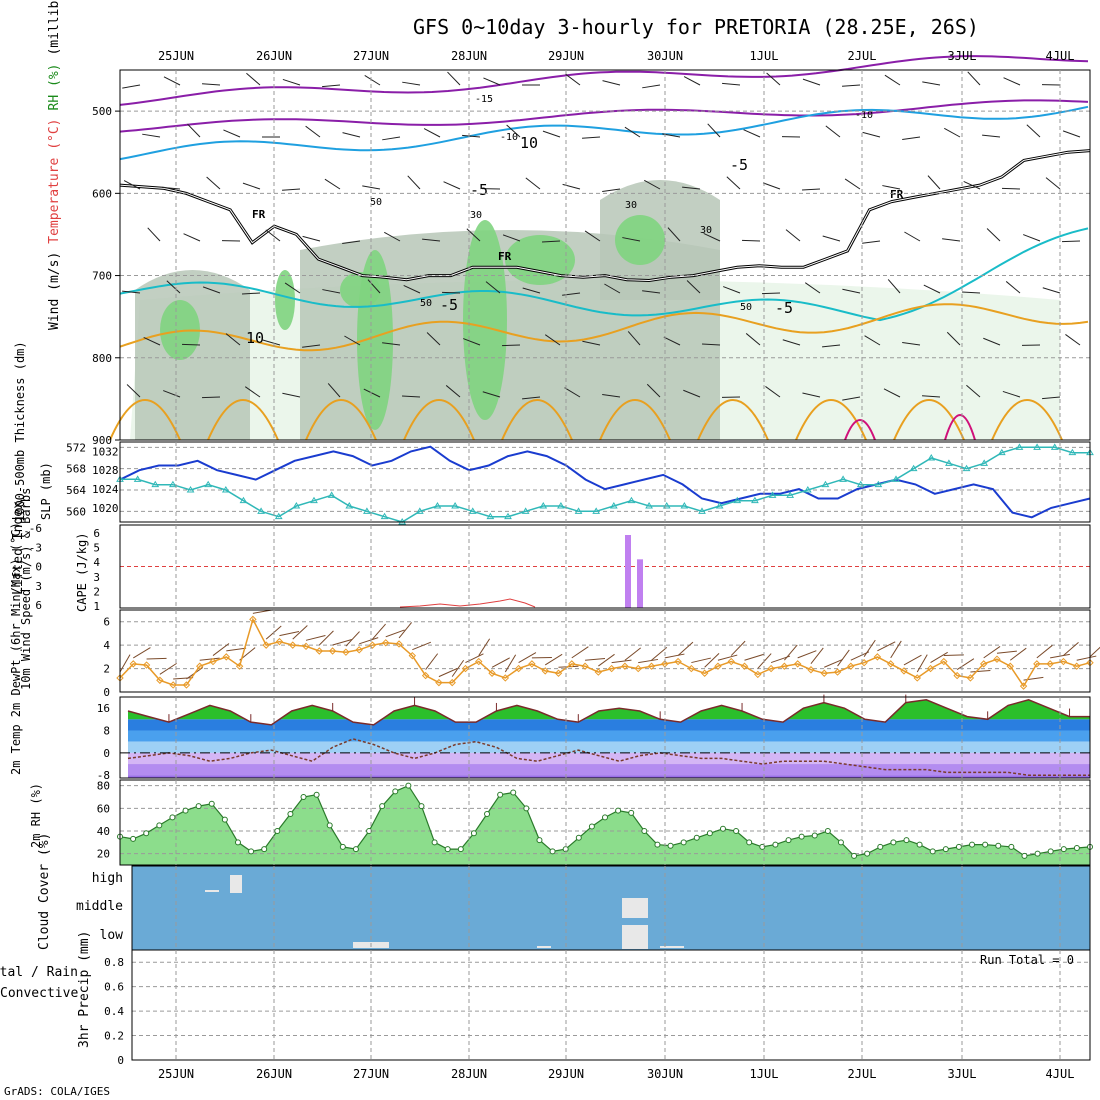  I want to click on rh-area-fill, so click(605, 825).